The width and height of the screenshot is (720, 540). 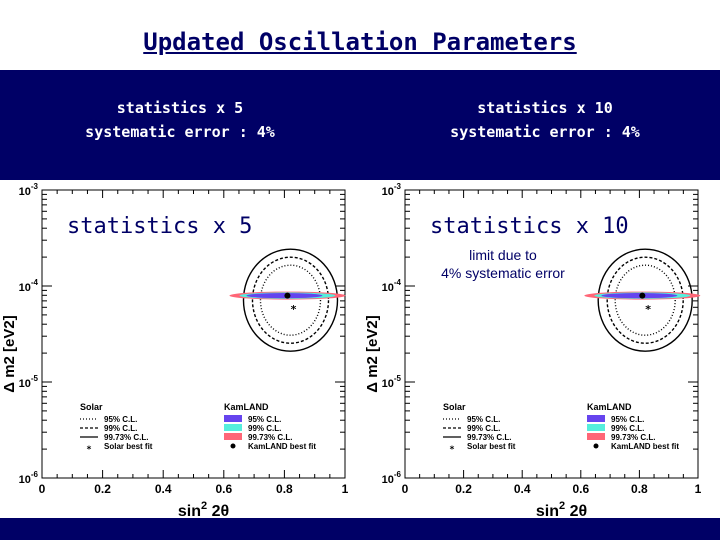 I want to click on band-right-caption: statistics x 10 systematic error : 4%, so click(x=545, y=120).